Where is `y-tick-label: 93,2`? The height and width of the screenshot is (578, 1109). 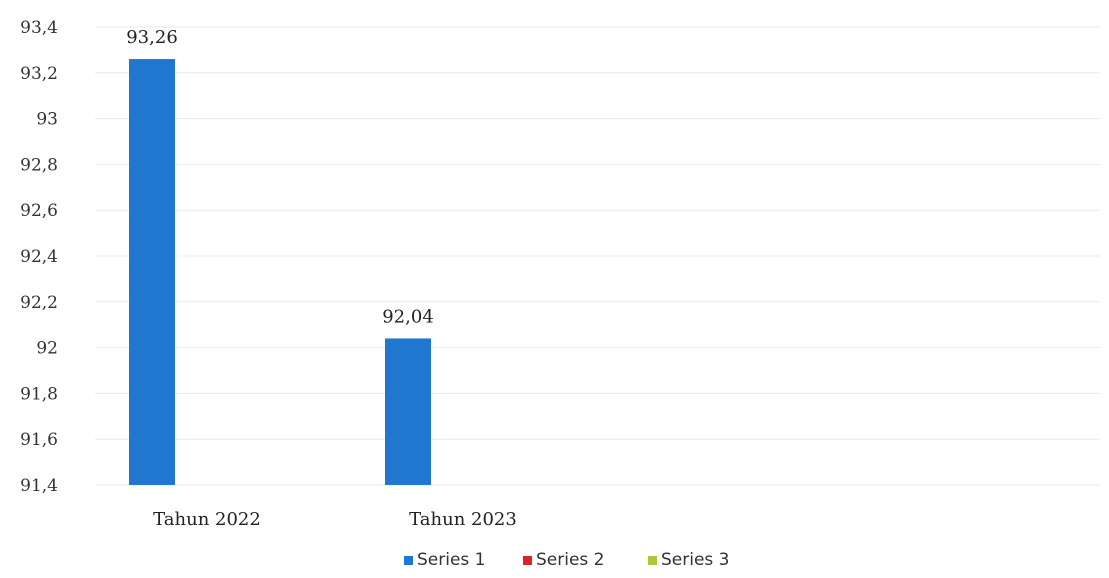
y-tick-label: 93,2 is located at coordinates (39, 74).